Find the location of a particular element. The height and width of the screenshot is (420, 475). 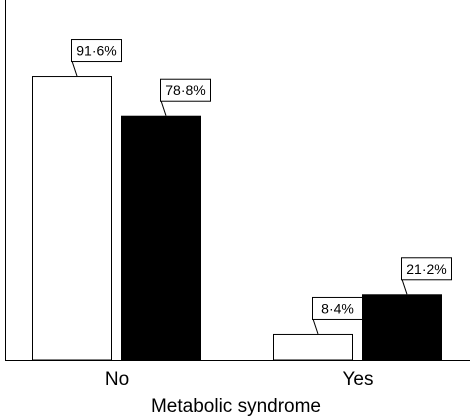

data-label-no-series-1: 91·6% is located at coordinates (96, 58).